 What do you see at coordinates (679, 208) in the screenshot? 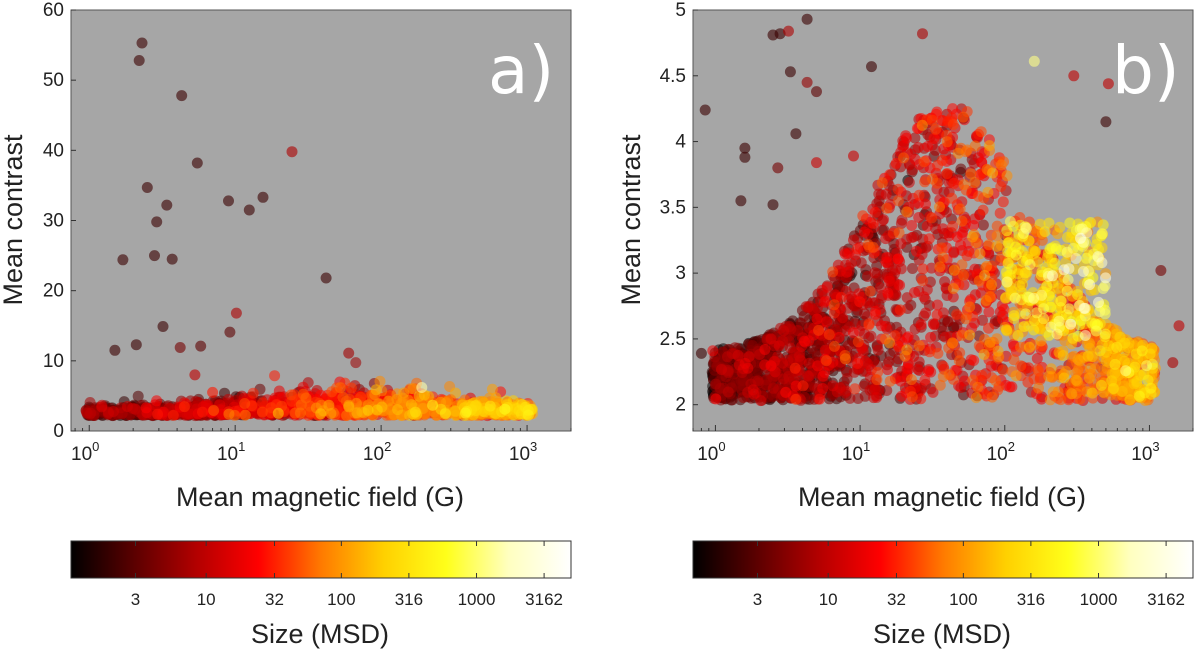
I see `y-axis-b: 2 2.5 3 3.5 4 4.5 5` at bounding box center [679, 208].